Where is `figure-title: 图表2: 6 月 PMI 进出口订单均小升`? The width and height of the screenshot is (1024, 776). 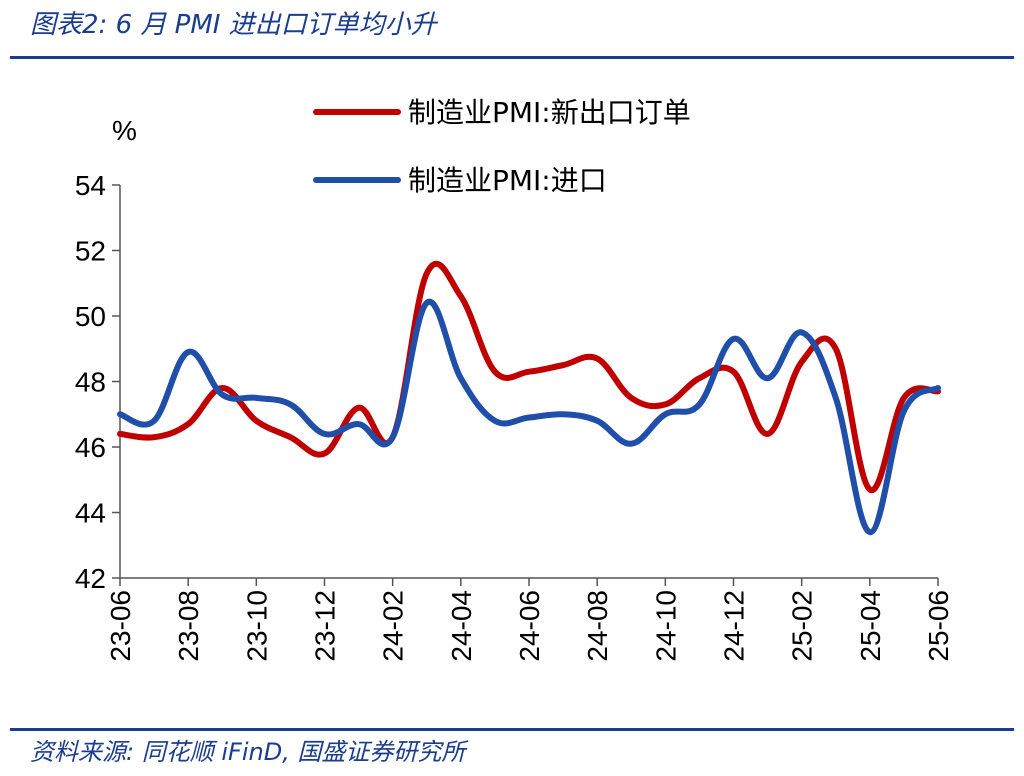 figure-title: 图表2: 6 月 PMI 进出口订单均小升 is located at coordinates (233, 25).